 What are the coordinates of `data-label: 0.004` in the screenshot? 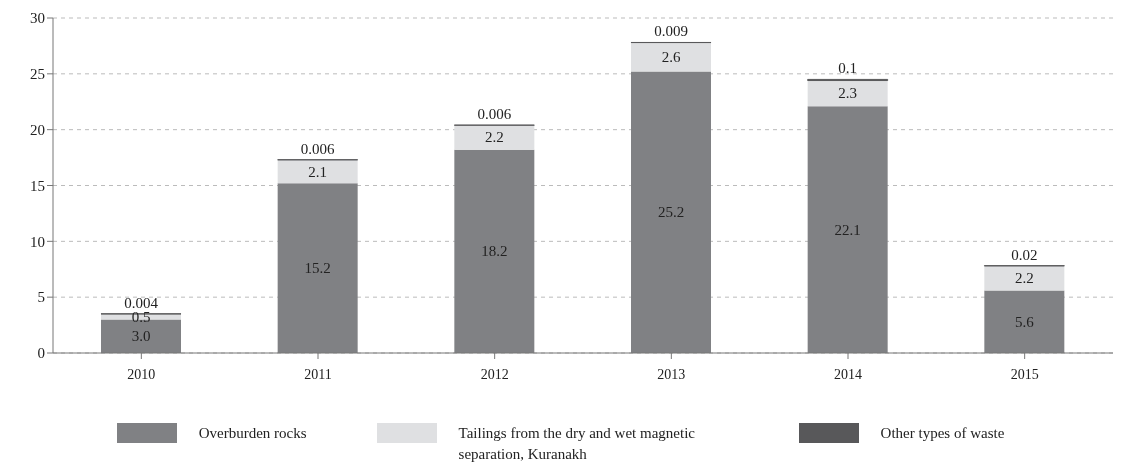 It's located at (141, 302).